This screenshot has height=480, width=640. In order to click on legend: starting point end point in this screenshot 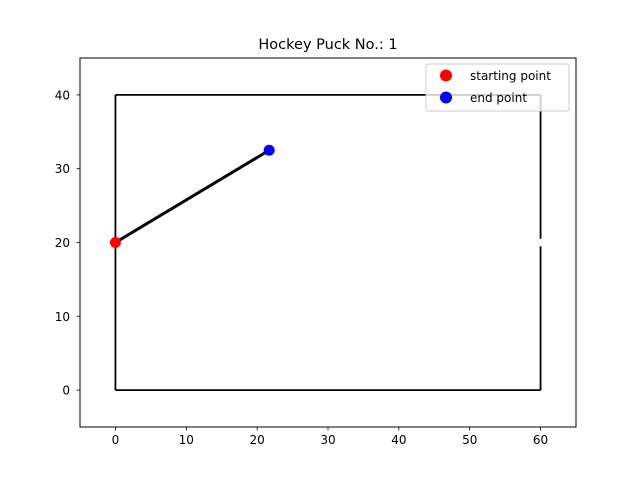, I will do `click(497, 87)`.